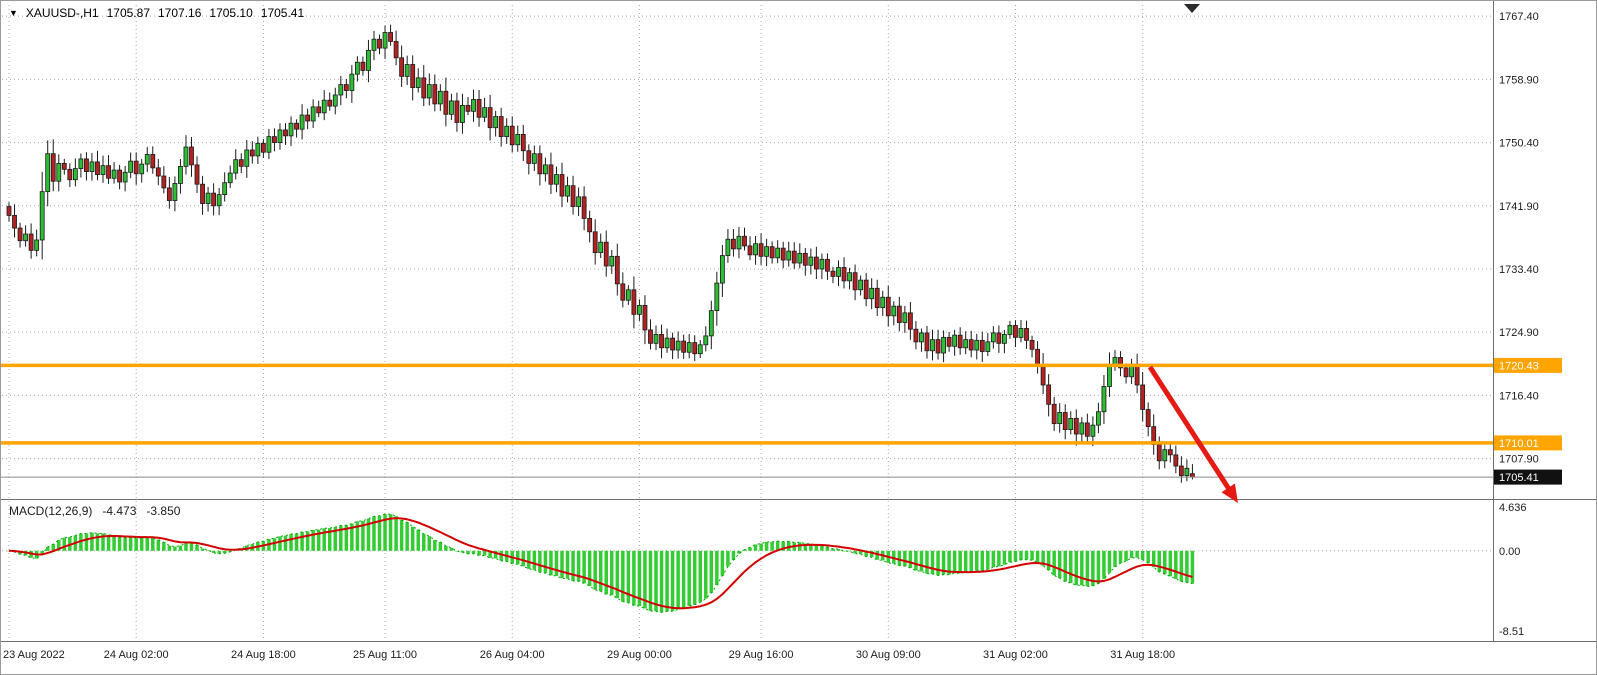  What do you see at coordinates (600, 563) in the screenshot?
I see `macd-main-line` at bounding box center [600, 563].